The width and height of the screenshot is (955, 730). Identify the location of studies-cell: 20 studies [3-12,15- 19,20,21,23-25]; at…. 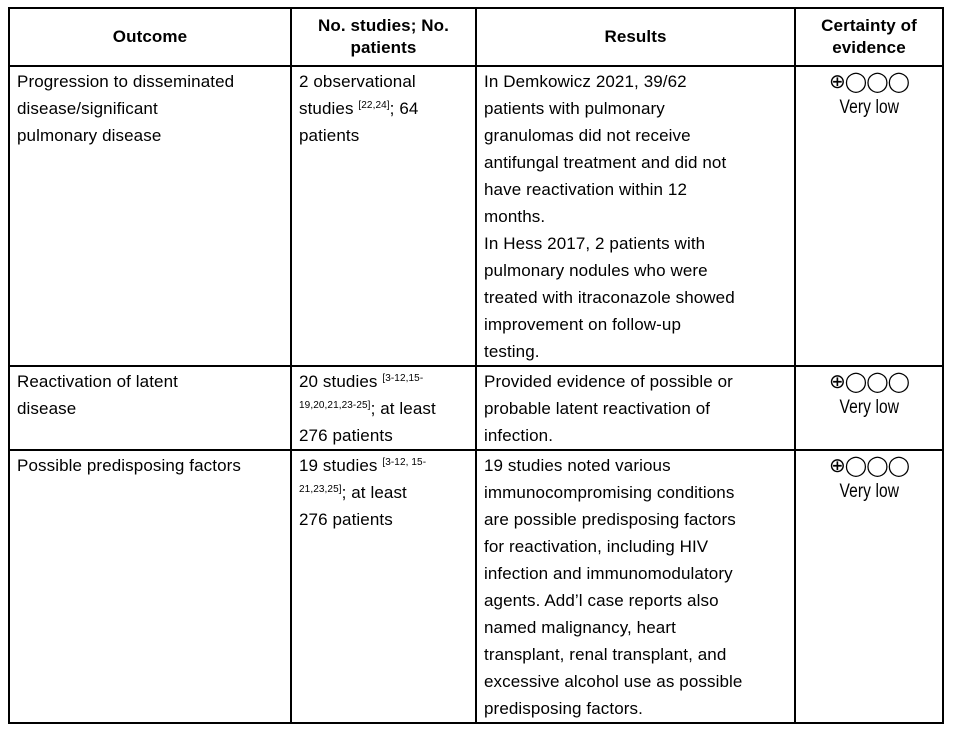
(383, 408).